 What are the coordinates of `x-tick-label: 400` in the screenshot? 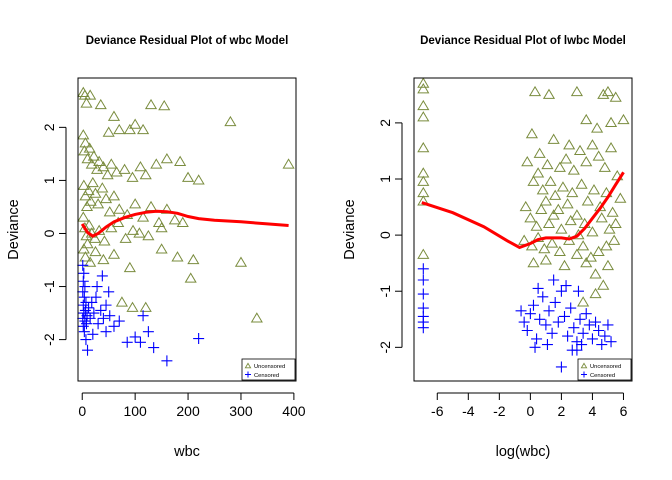 It's located at (294, 411).